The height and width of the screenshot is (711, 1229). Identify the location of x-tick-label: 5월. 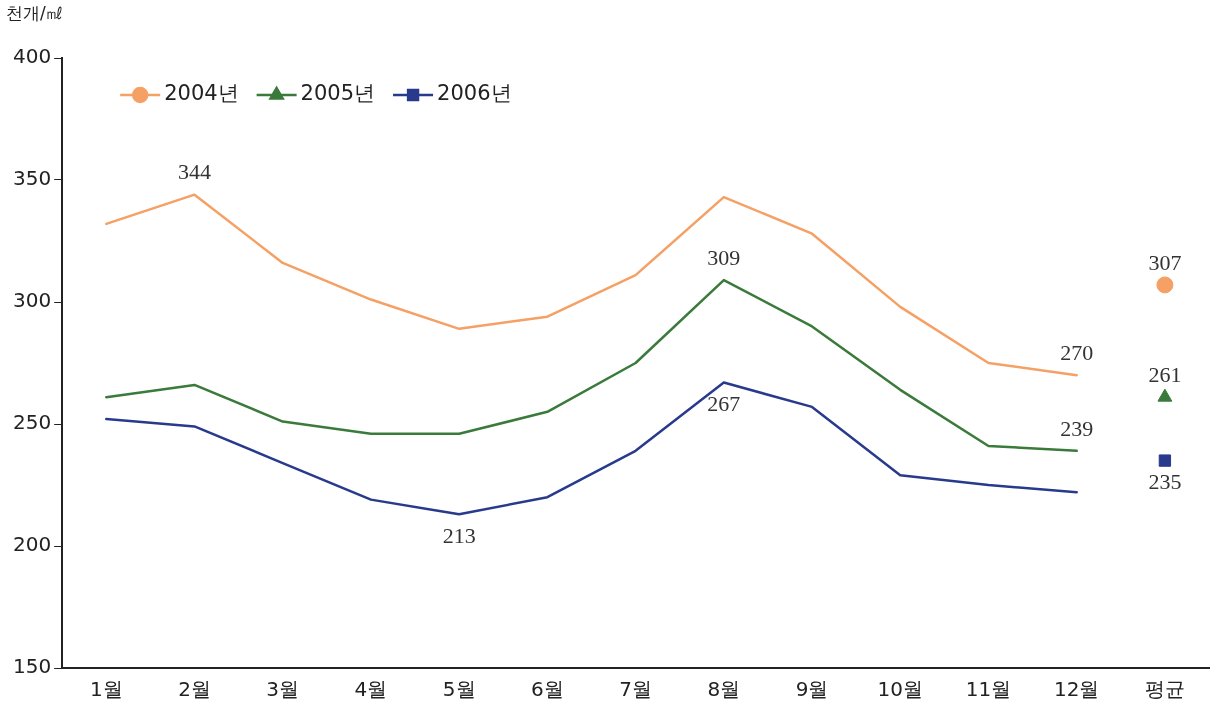
(459, 689).